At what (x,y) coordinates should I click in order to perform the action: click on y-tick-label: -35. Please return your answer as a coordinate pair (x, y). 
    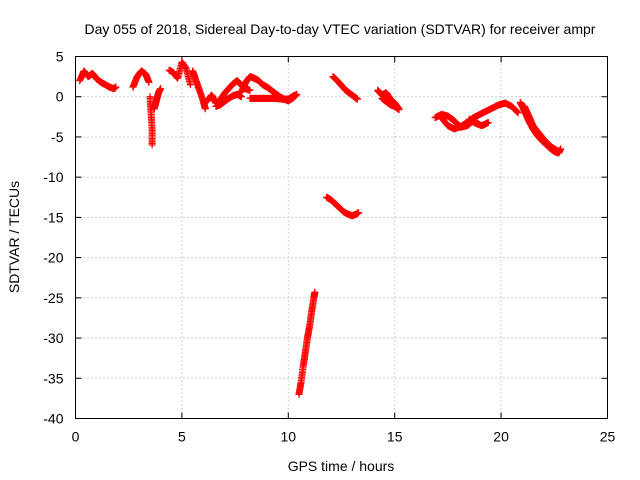
    Looking at the image, I should click on (53, 378).